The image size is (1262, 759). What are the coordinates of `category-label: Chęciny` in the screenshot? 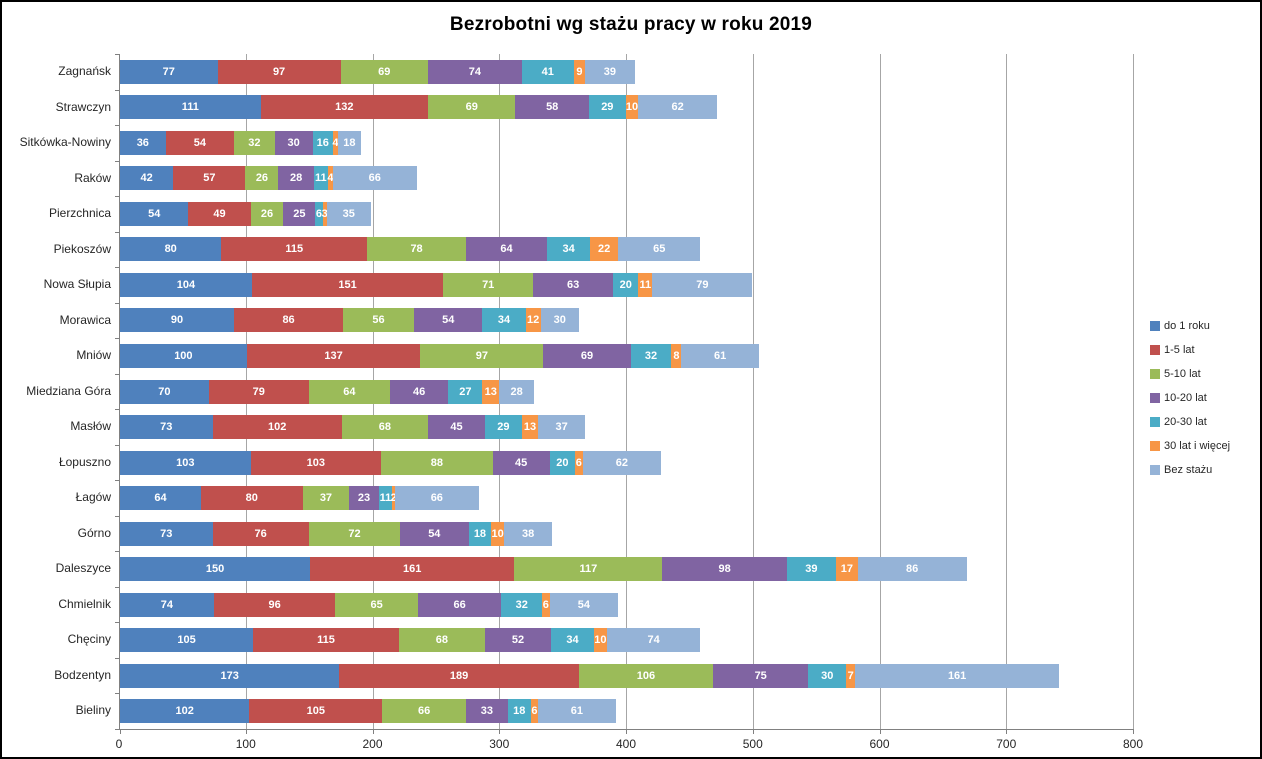 It's located at (89, 639).